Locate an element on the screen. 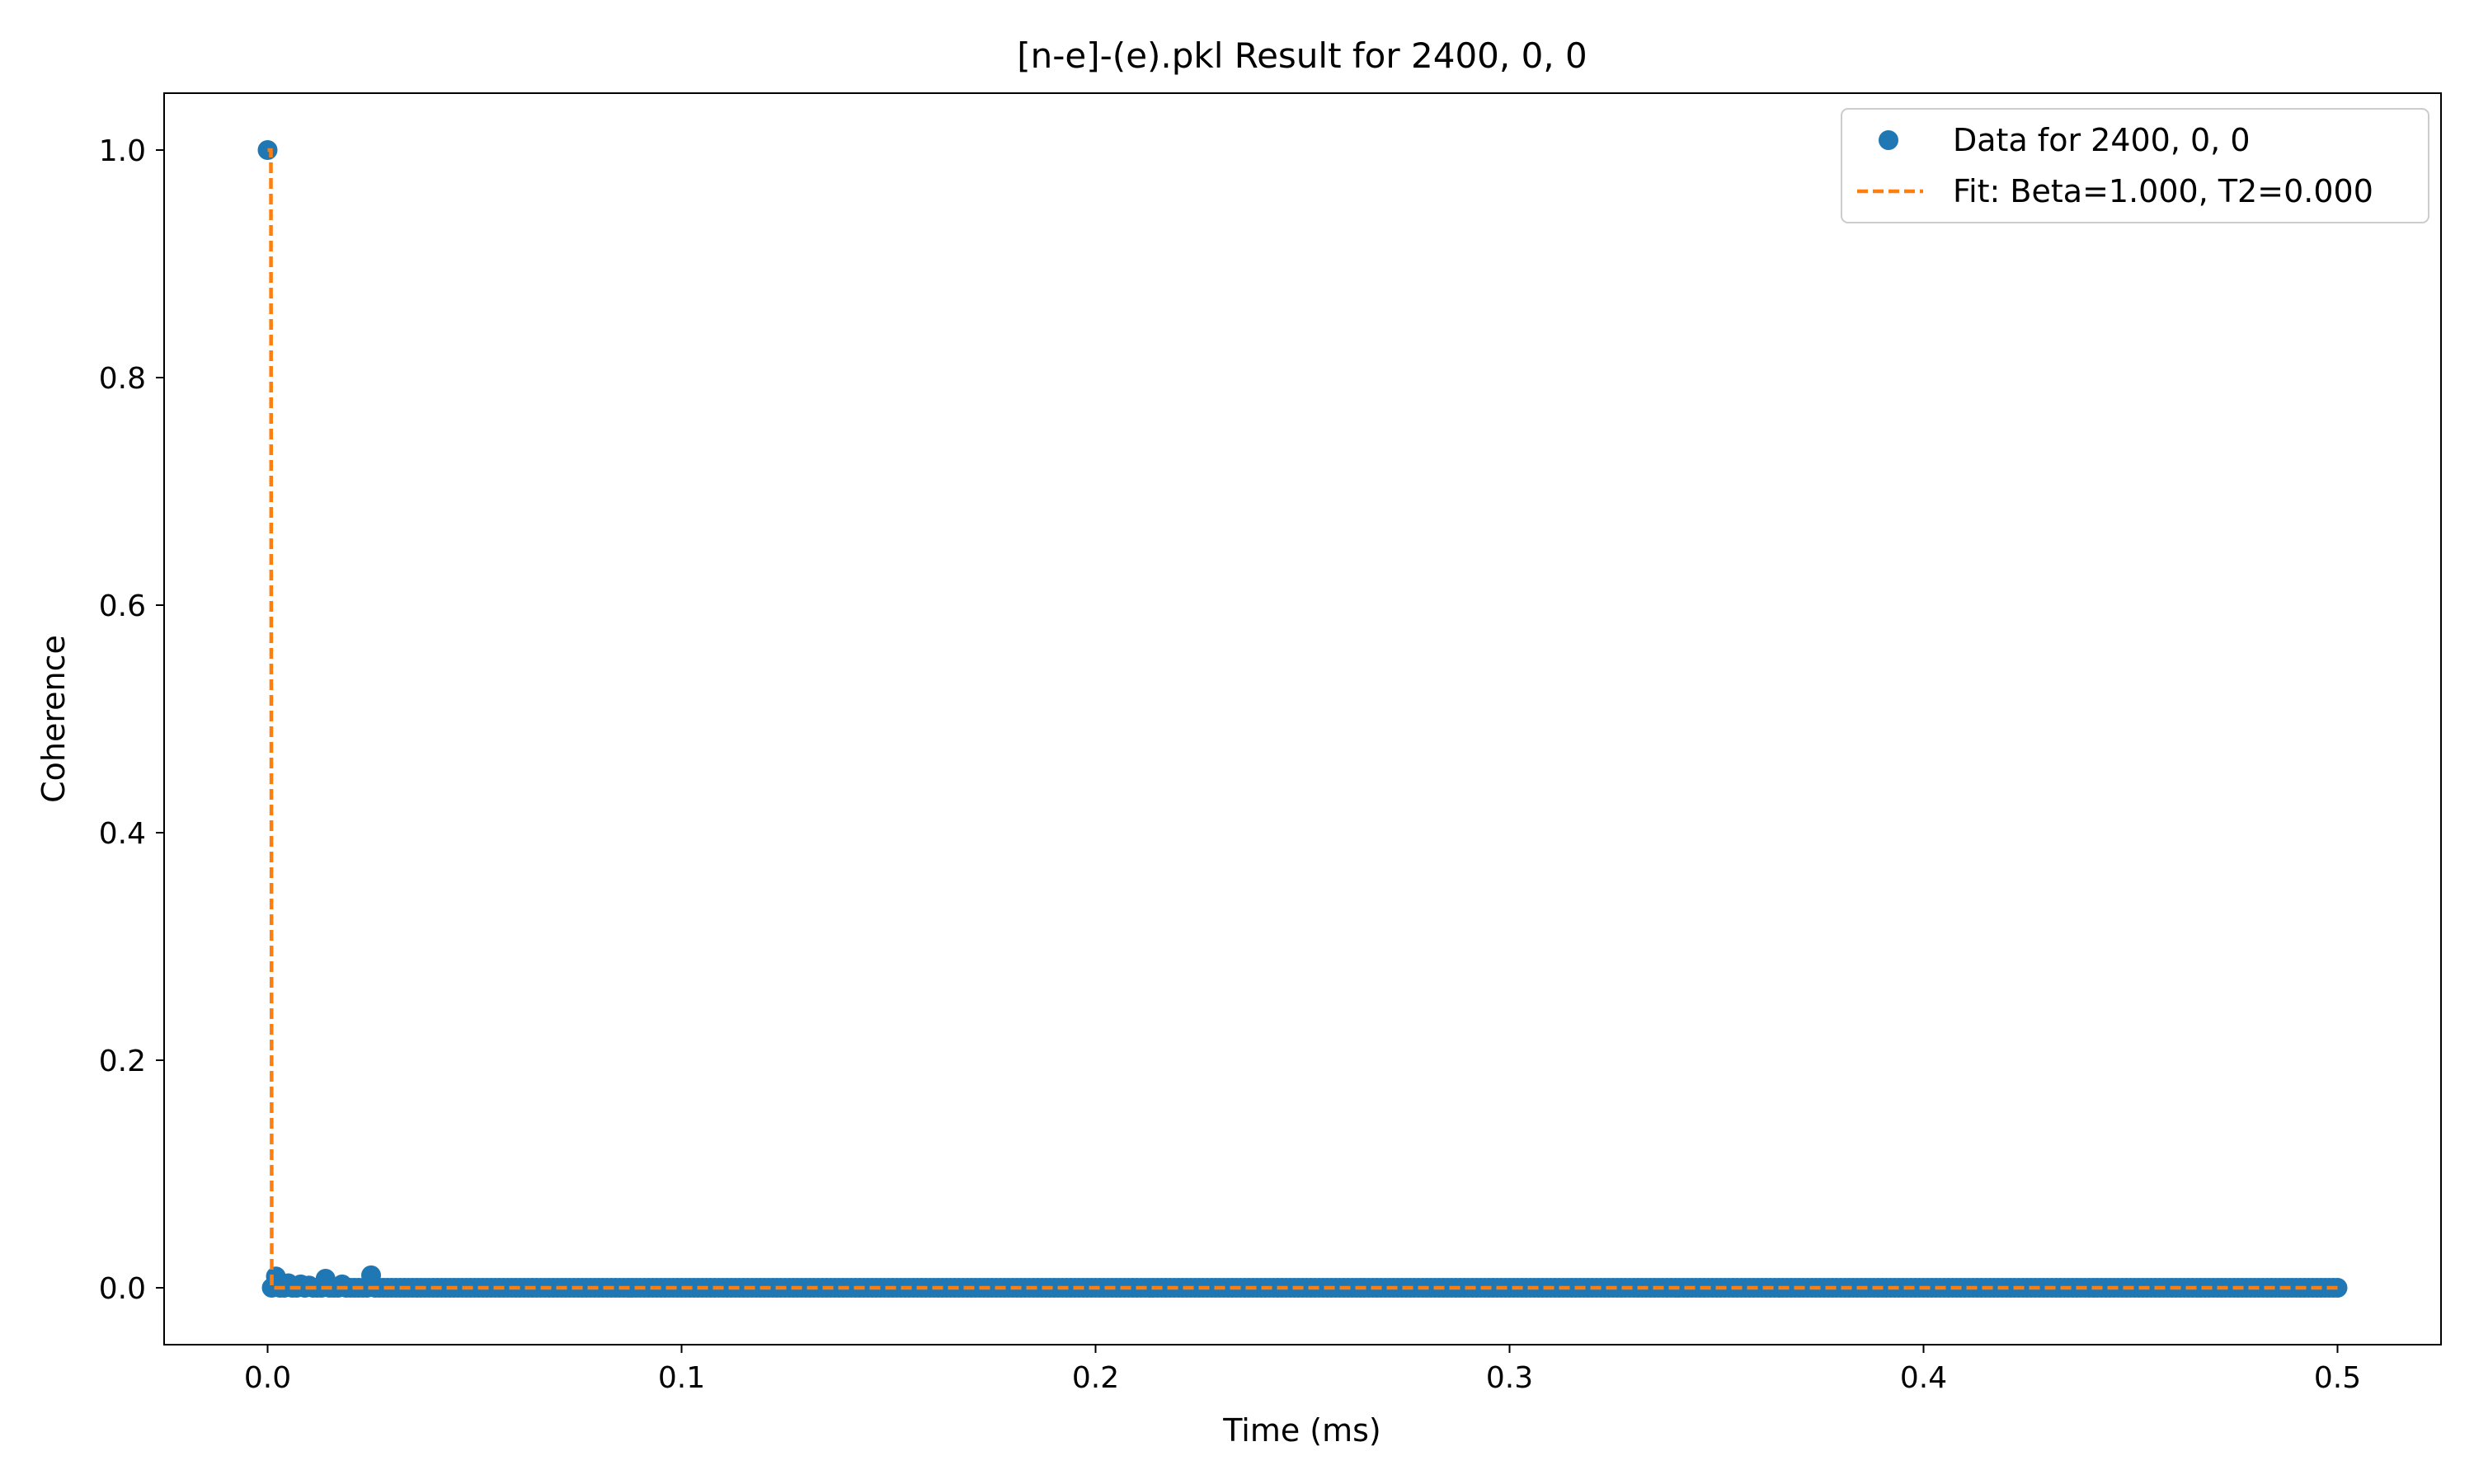  y-tick-label: 0.4 is located at coordinates (122, 834).